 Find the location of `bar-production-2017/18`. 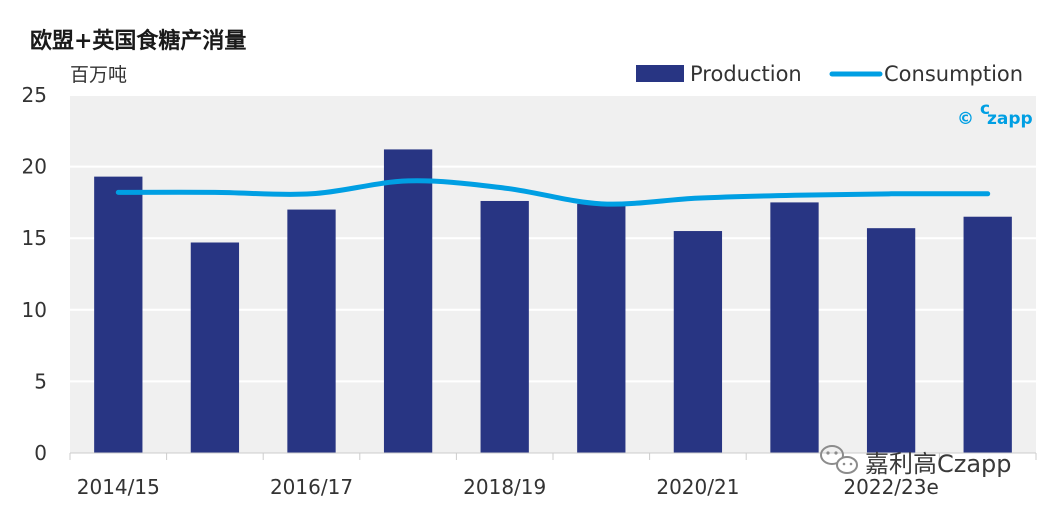

bar-production-2017/18 is located at coordinates (408, 301).